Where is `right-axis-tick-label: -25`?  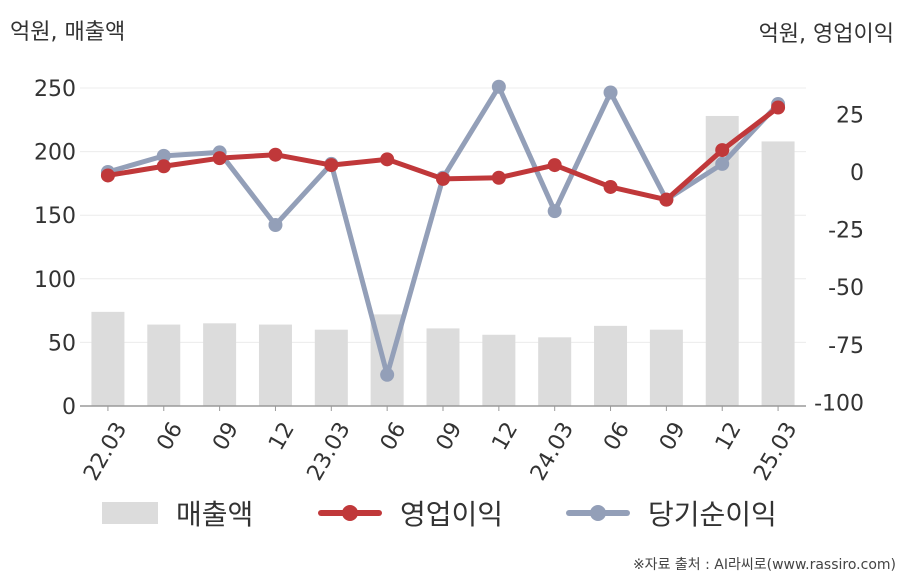
right-axis-tick-label: -25 is located at coordinates (846, 231).